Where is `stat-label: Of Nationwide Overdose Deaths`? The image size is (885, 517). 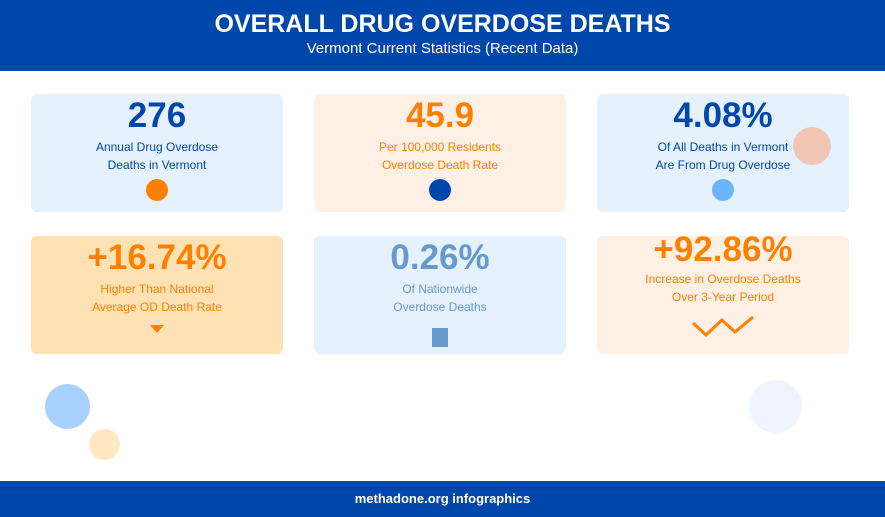
stat-label: Of Nationwide Overdose Deaths is located at coordinates (440, 298).